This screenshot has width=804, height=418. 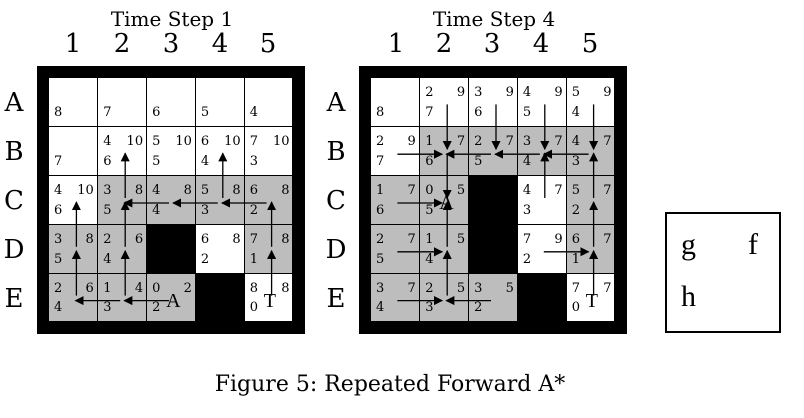 What do you see at coordinates (575, 308) in the screenshot?
I see `h-value: 0` at bounding box center [575, 308].